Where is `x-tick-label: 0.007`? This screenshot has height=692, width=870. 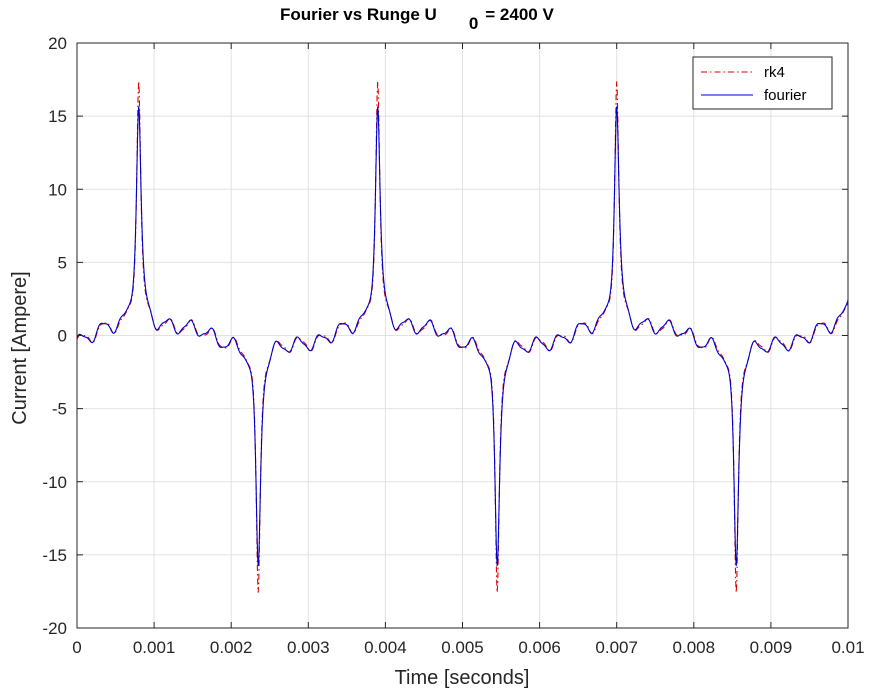
x-tick-label: 0.007 is located at coordinates (616, 647).